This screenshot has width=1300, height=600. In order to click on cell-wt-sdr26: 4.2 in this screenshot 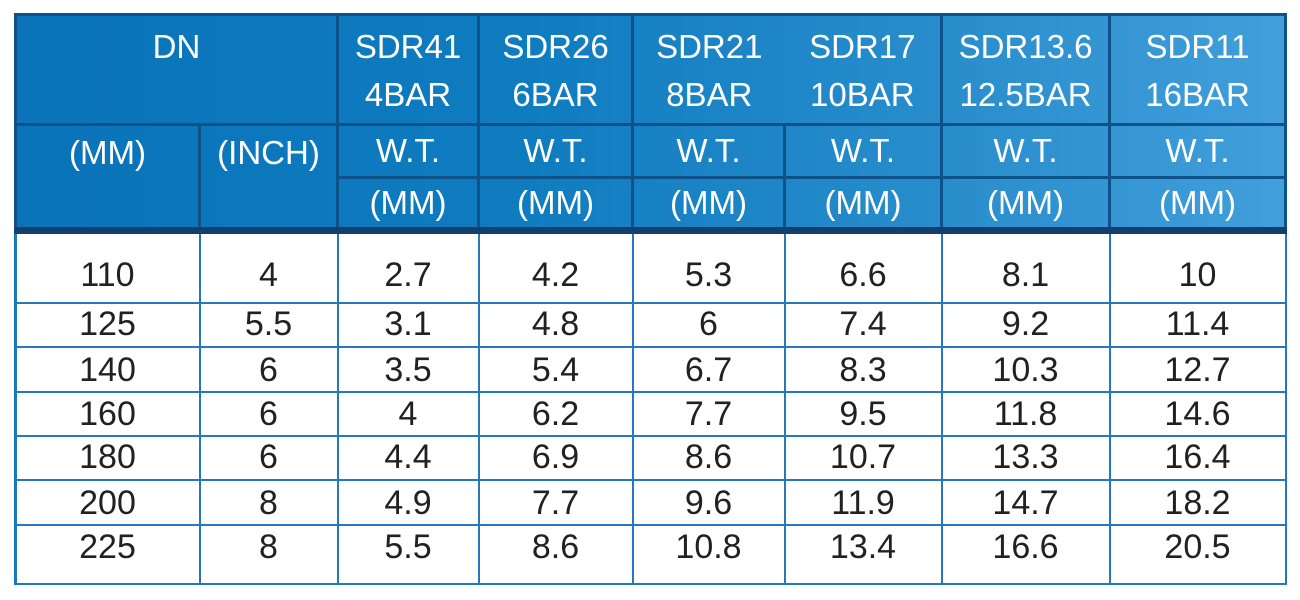, I will do `click(555, 266)`.